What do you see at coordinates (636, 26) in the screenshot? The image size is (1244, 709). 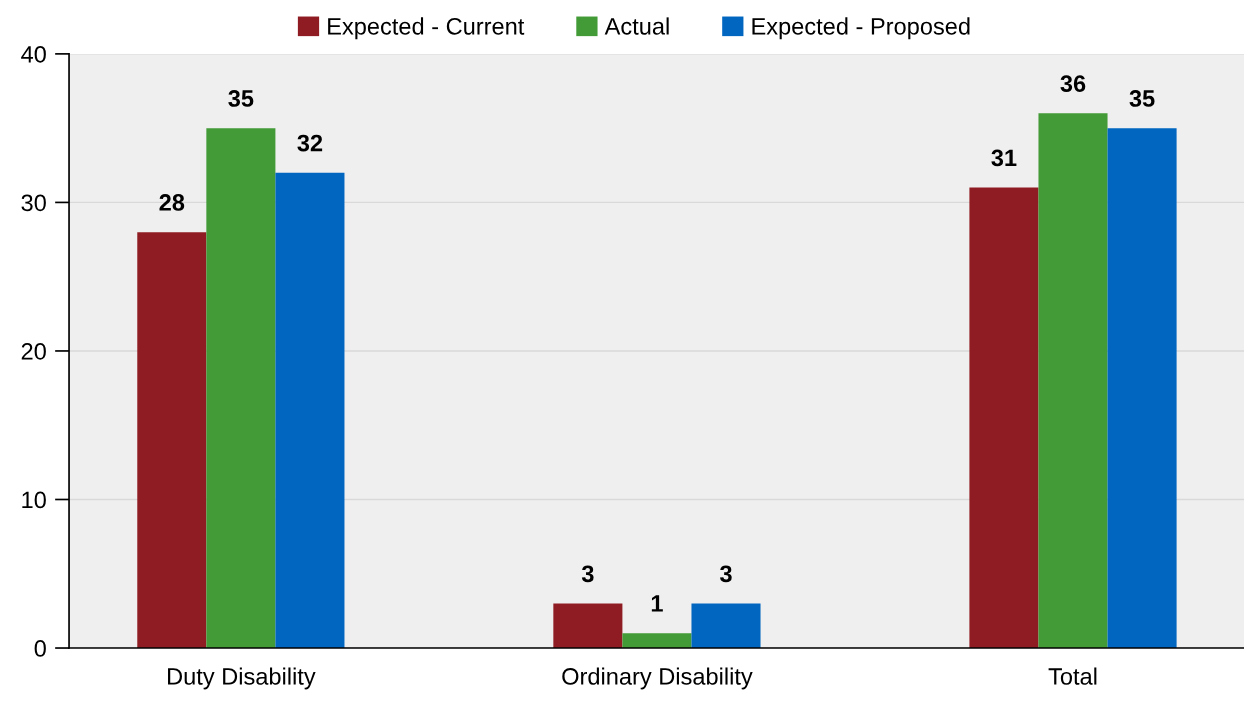 I see `legend-label: Actual` at bounding box center [636, 26].